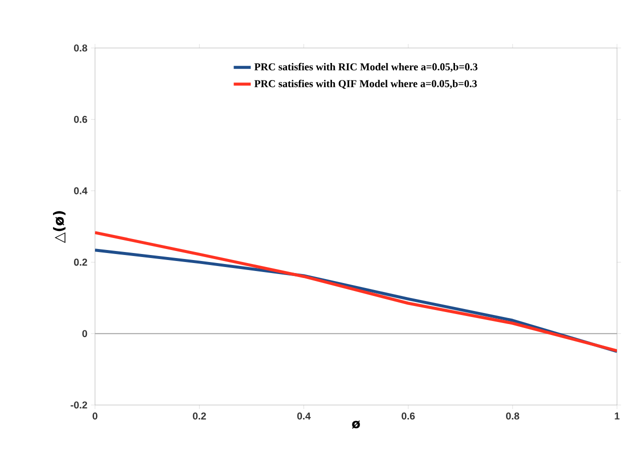  I want to click on y-tick-label: 0.4, so click(81, 190).